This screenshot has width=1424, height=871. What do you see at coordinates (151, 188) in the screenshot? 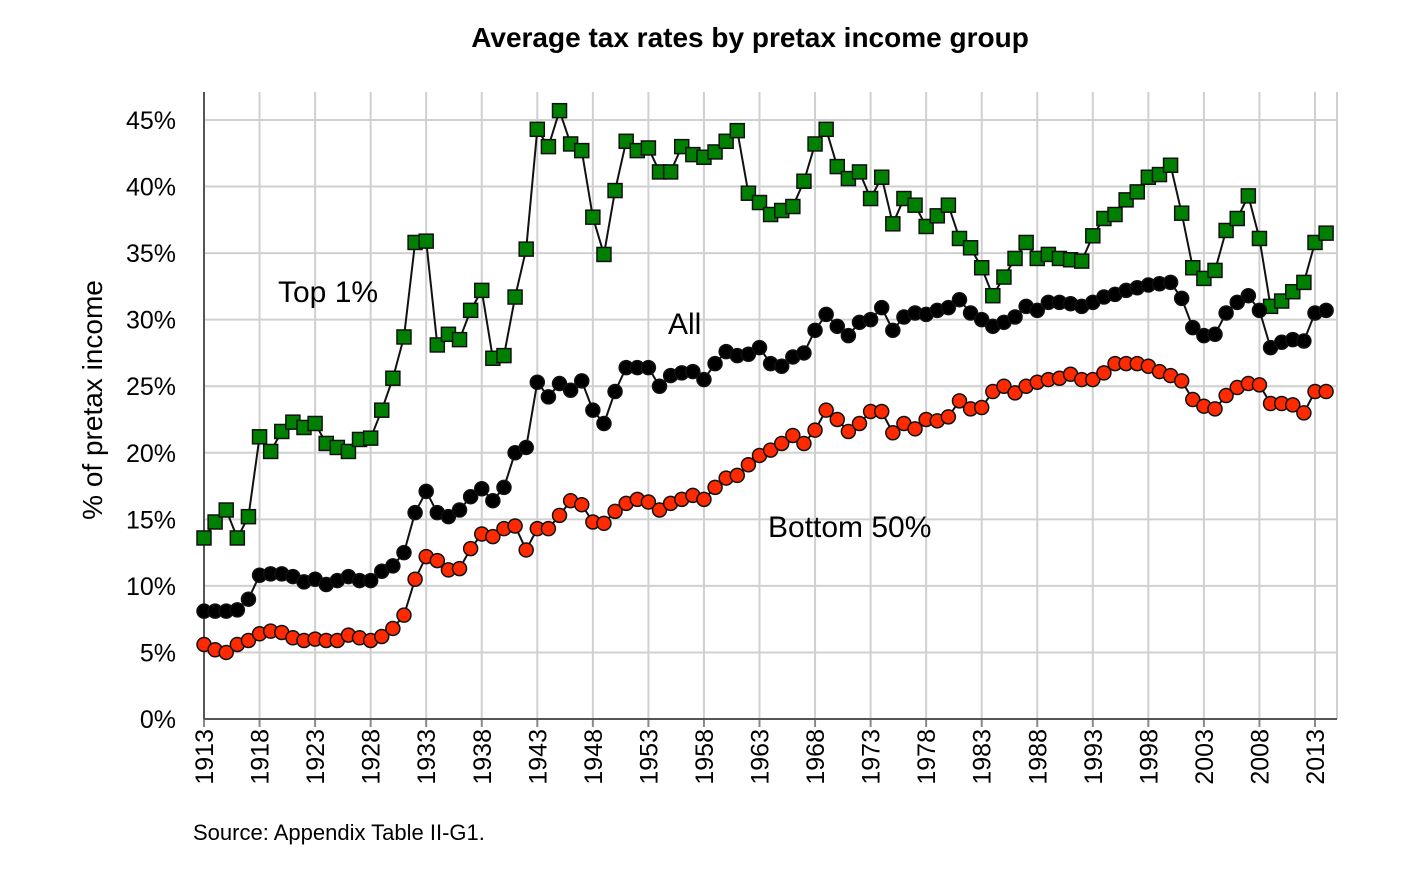
I see `y-tick-label: 40%` at bounding box center [151, 188].